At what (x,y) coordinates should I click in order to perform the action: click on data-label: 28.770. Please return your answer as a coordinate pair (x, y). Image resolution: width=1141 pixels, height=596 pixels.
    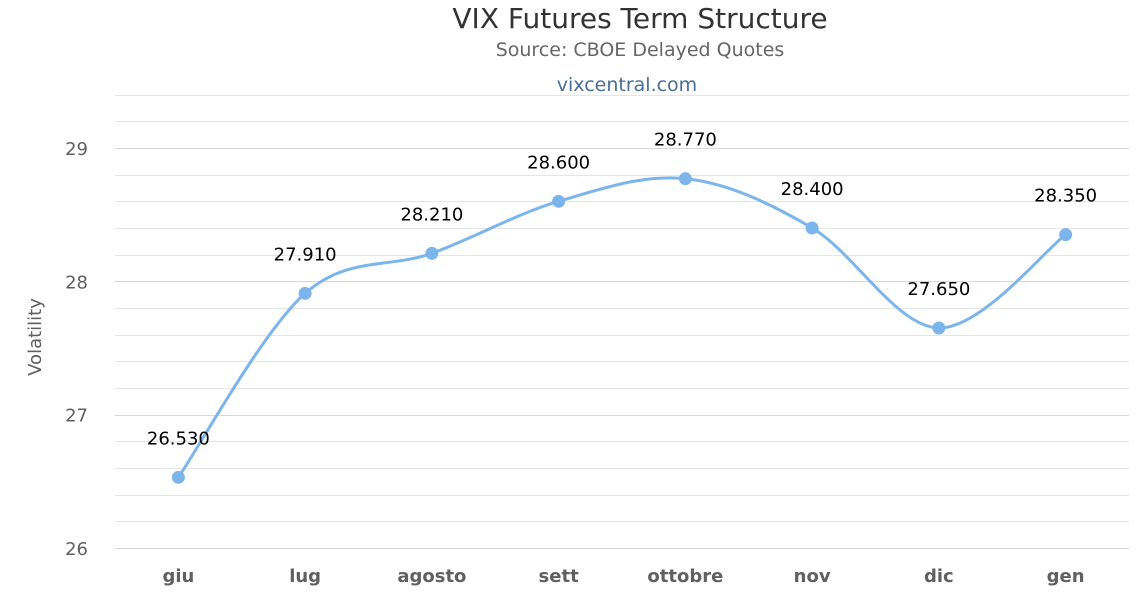
    Looking at the image, I should click on (685, 140).